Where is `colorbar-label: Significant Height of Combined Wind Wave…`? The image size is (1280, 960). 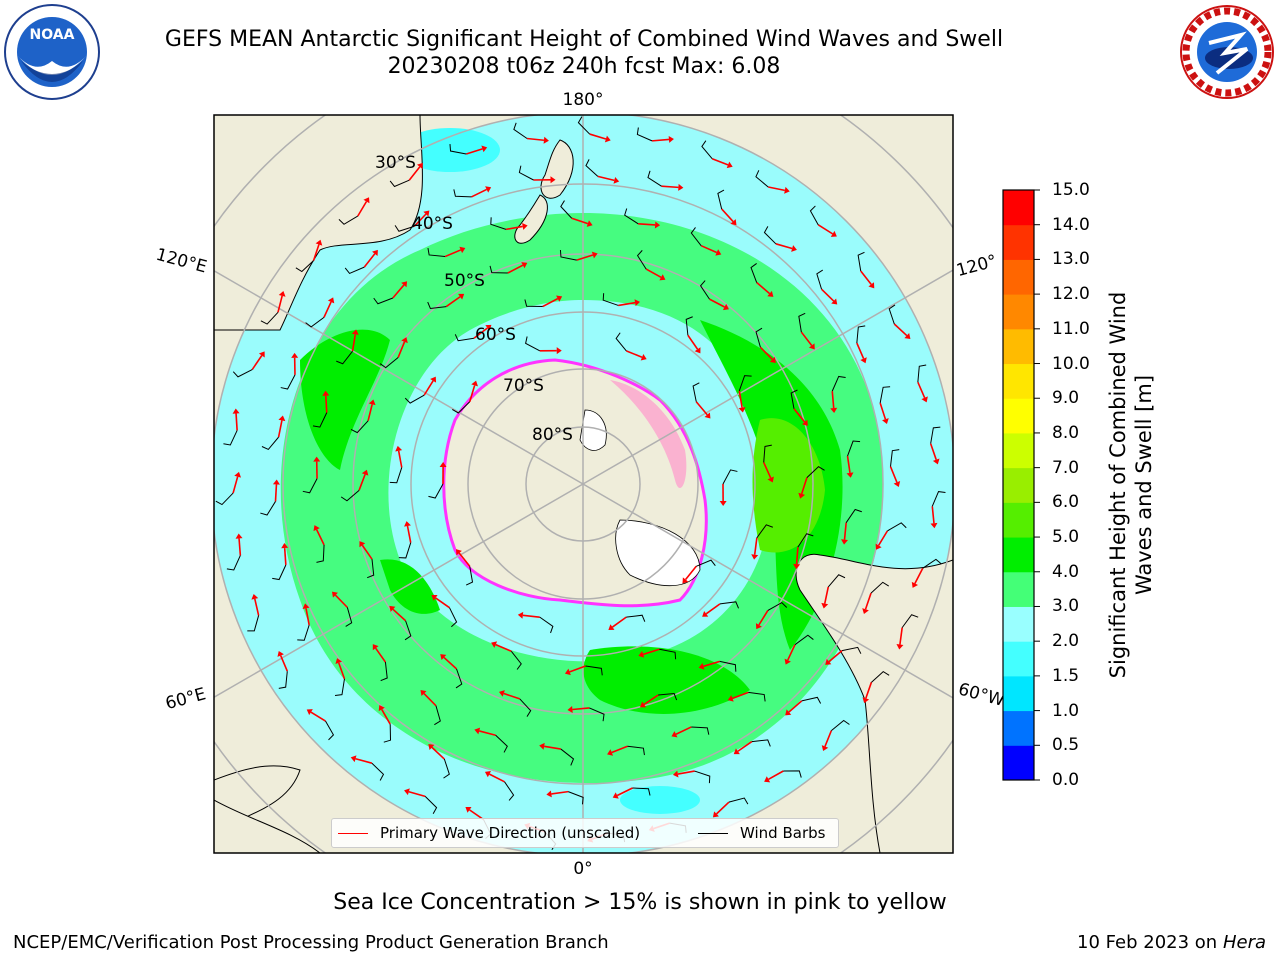 colorbar-label: Significant Height of Combined Wind Wave… is located at coordinates (1131, 485).